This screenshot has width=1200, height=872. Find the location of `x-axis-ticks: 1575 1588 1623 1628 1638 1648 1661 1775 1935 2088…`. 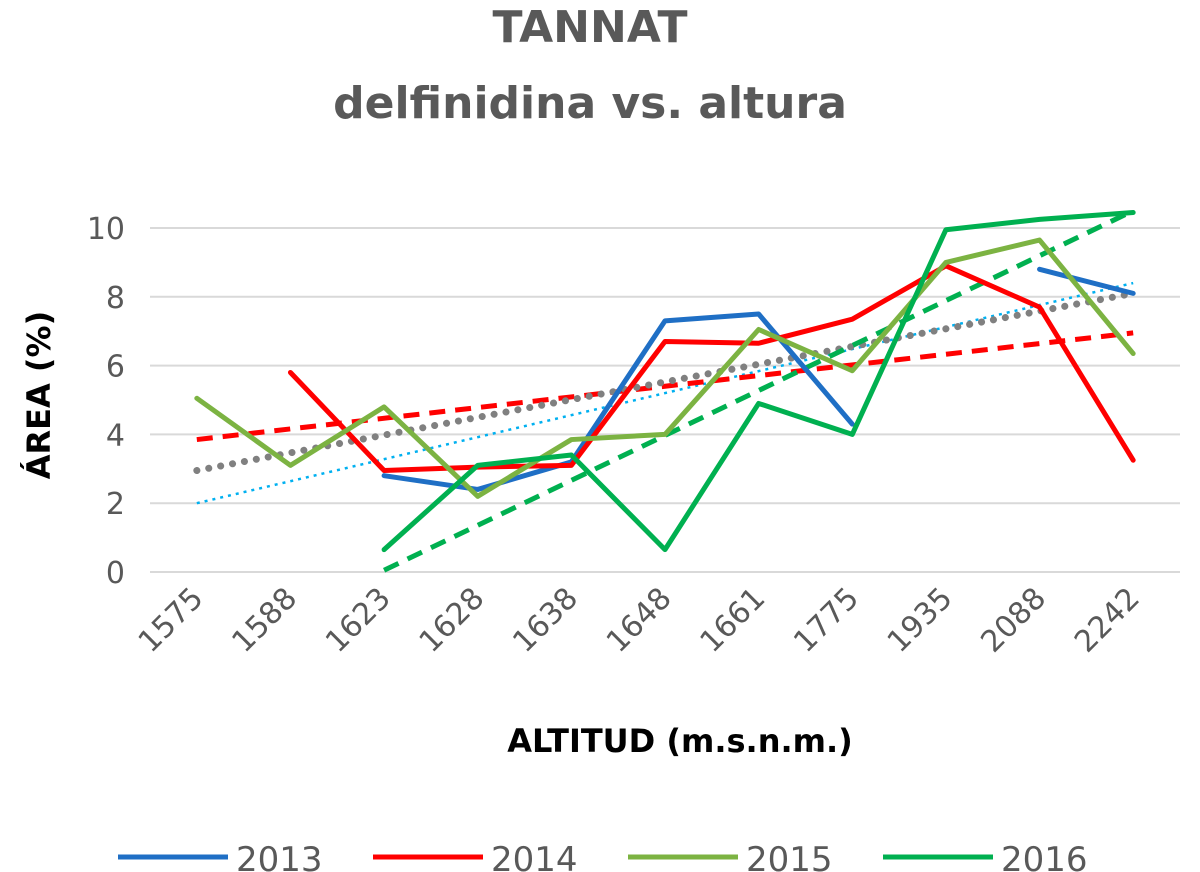

x-axis-ticks: 1575 1588 1623 1628 1638 1648 1661 1775 1935 2088… is located at coordinates (639, 620).